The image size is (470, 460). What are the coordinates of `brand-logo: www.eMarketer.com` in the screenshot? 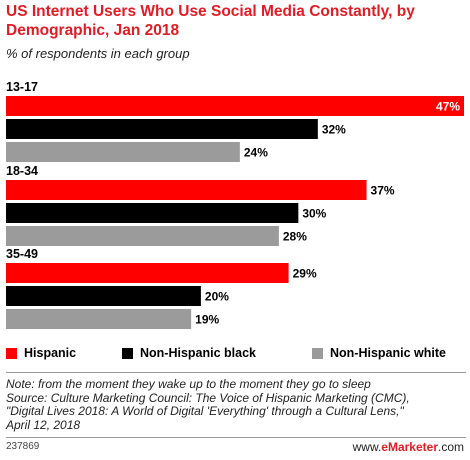 It's located at (408, 447).